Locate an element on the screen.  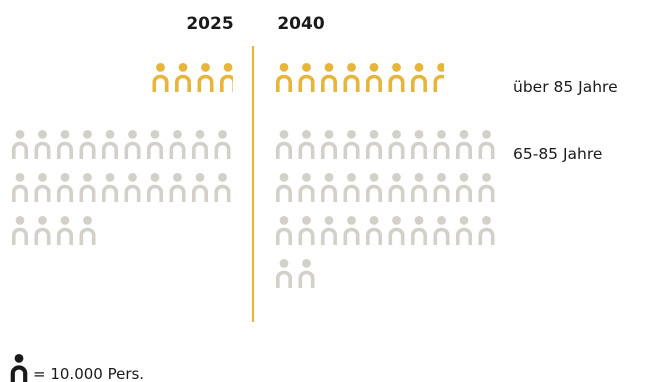
category-label-over85: über 85 Jahre is located at coordinates (565, 87).